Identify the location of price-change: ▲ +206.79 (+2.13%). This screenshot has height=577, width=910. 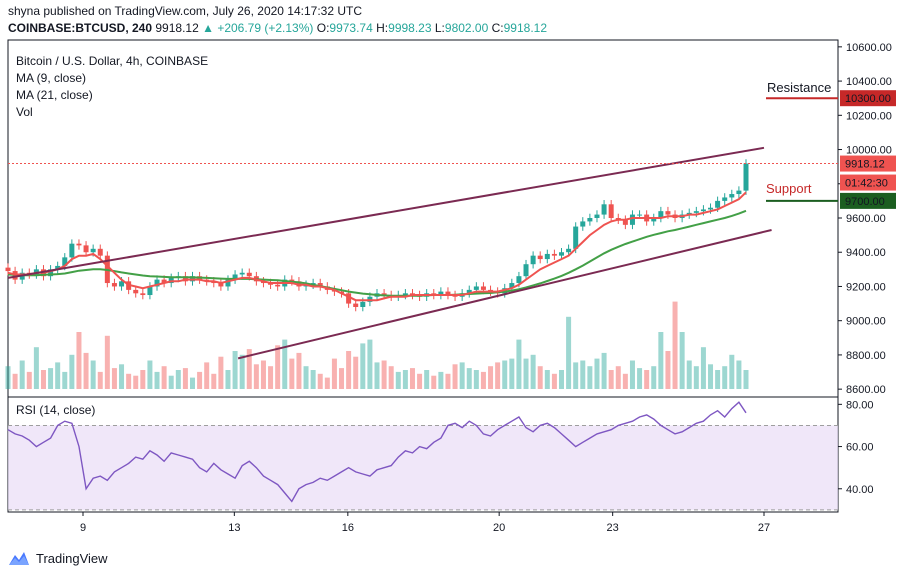
(258, 28).